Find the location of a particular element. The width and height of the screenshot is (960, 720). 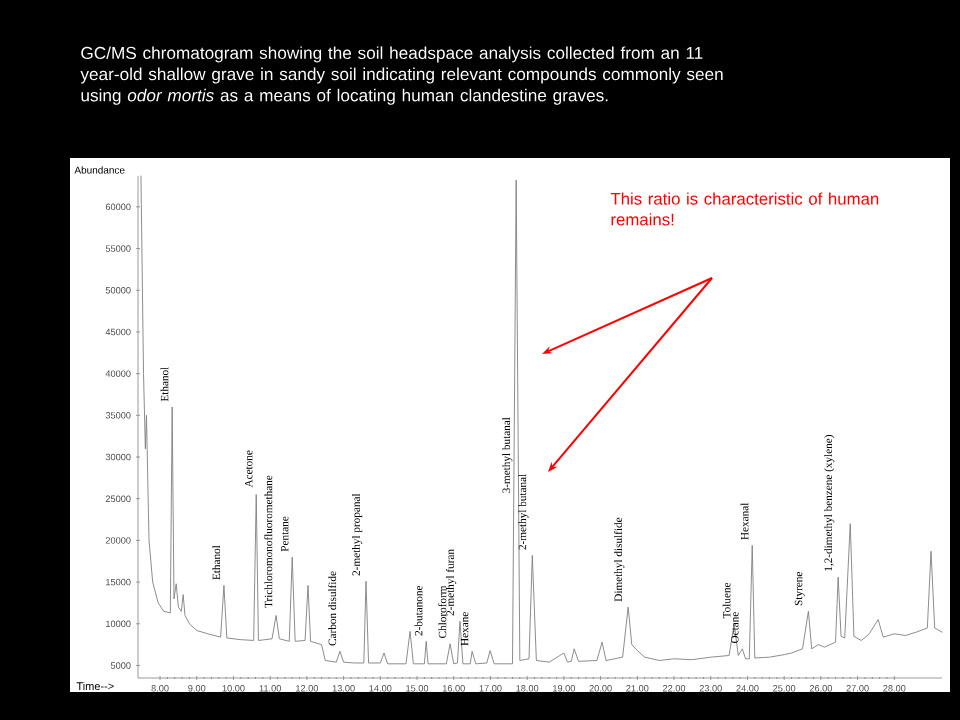

annotation: This ratio is characteristic of human remains! is located at coordinates (744, 209).